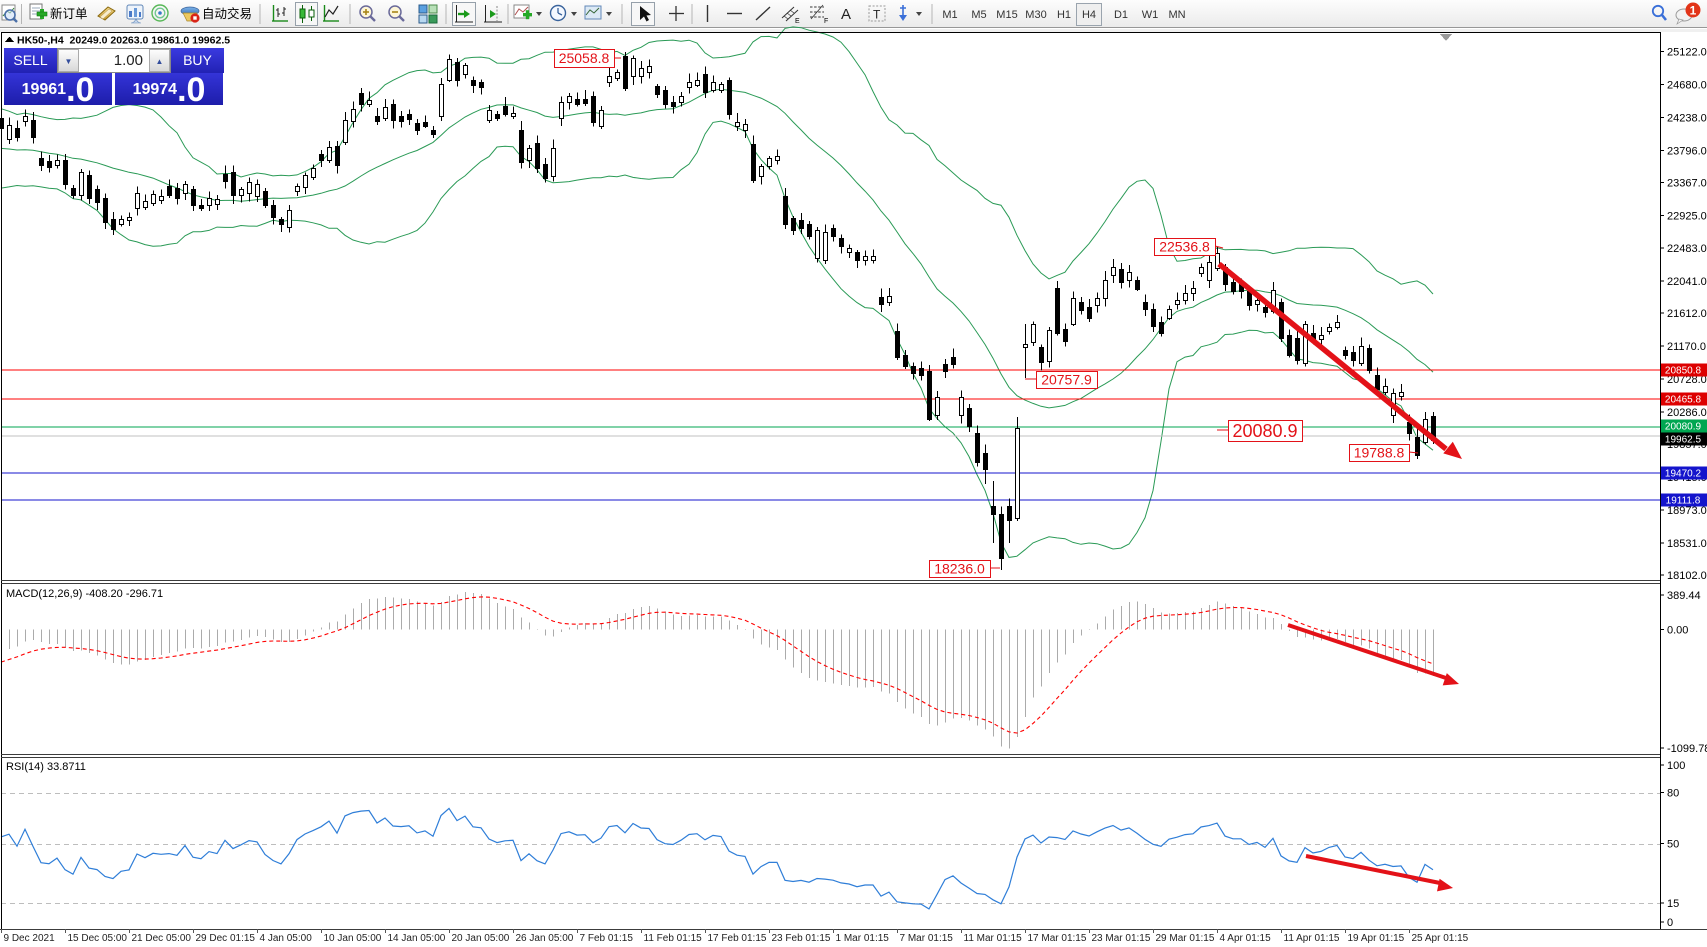  What do you see at coordinates (1057, 938) in the screenshot?
I see `svg-text: 17 Mar 01:15` at bounding box center [1057, 938].